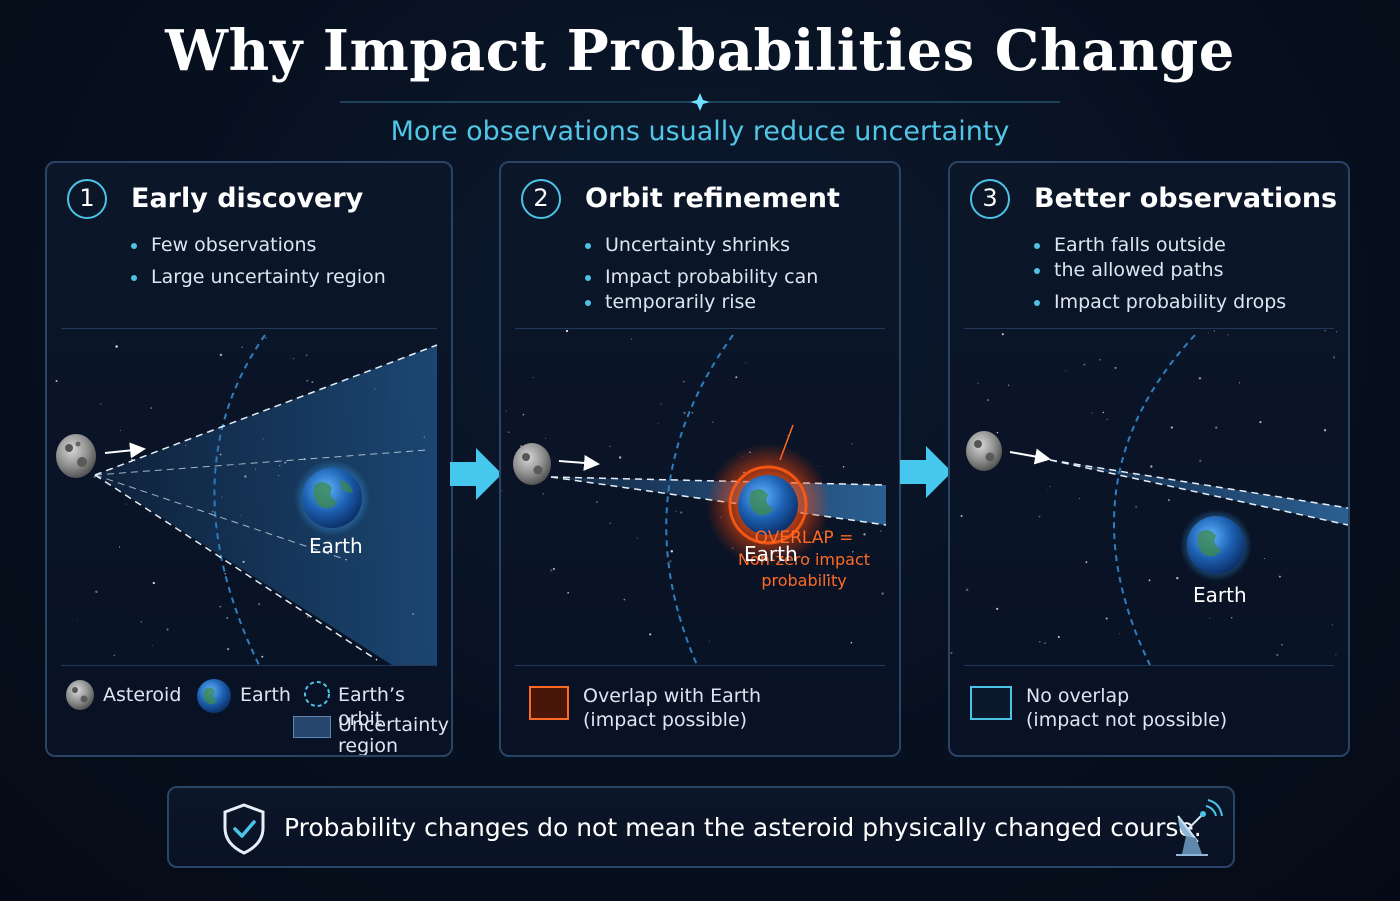  I want to click on bullet-item: Impact probability drops, so click(1189, 302).